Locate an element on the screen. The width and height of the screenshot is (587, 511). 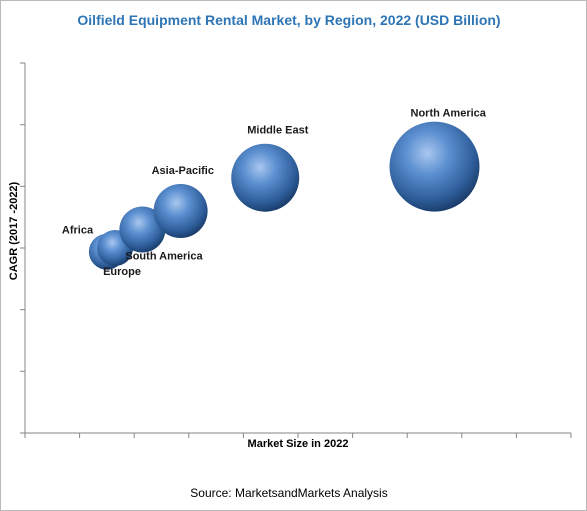
bubble-north-america is located at coordinates (434, 166).